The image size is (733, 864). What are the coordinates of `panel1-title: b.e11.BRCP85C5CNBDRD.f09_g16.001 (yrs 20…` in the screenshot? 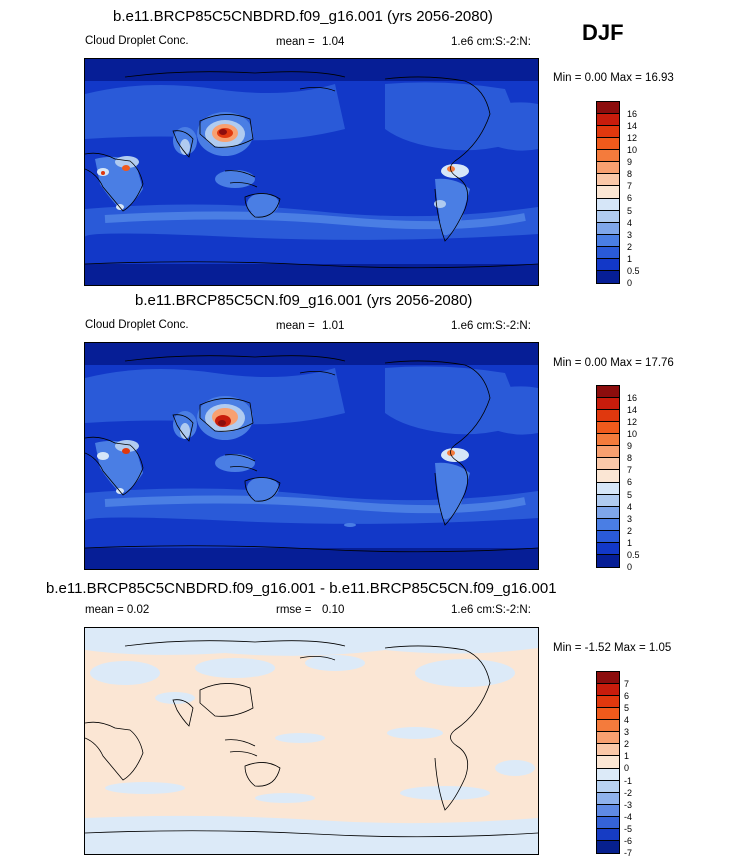 It's located at (303, 16).